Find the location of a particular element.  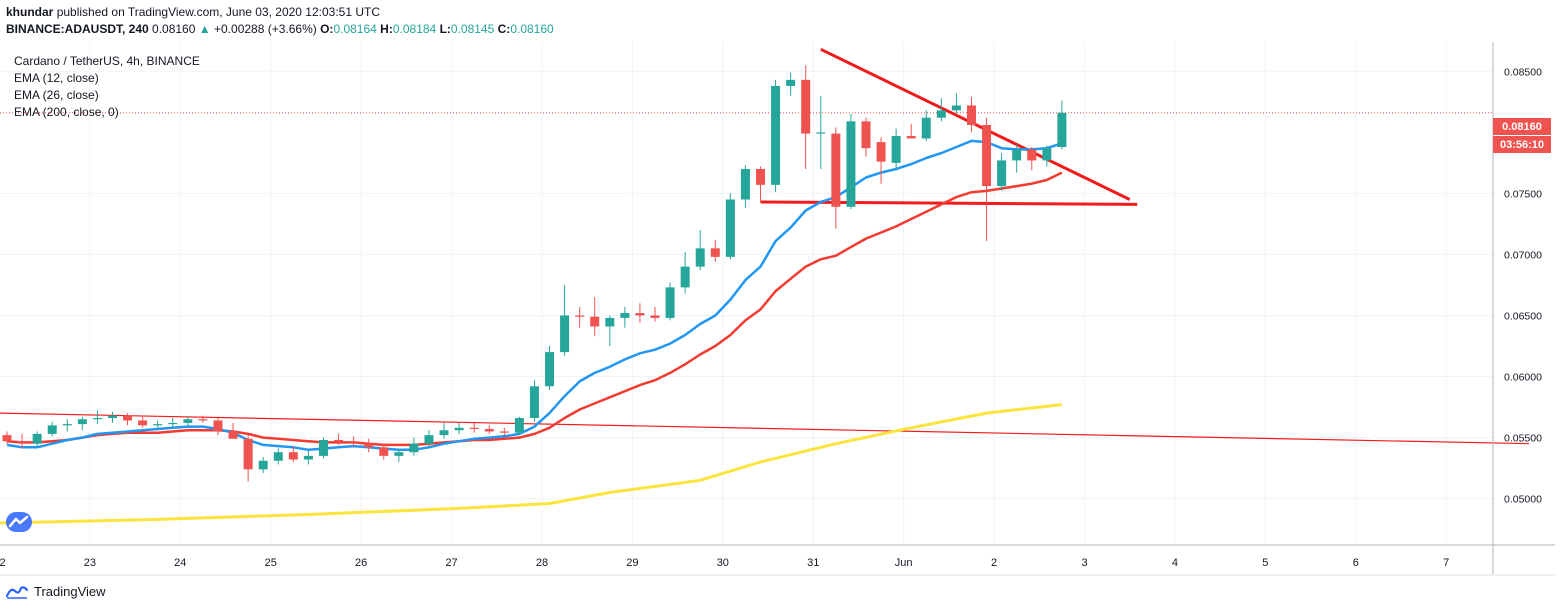

y-tick-label: 0.05500 is located at coordinates (1523, 439).